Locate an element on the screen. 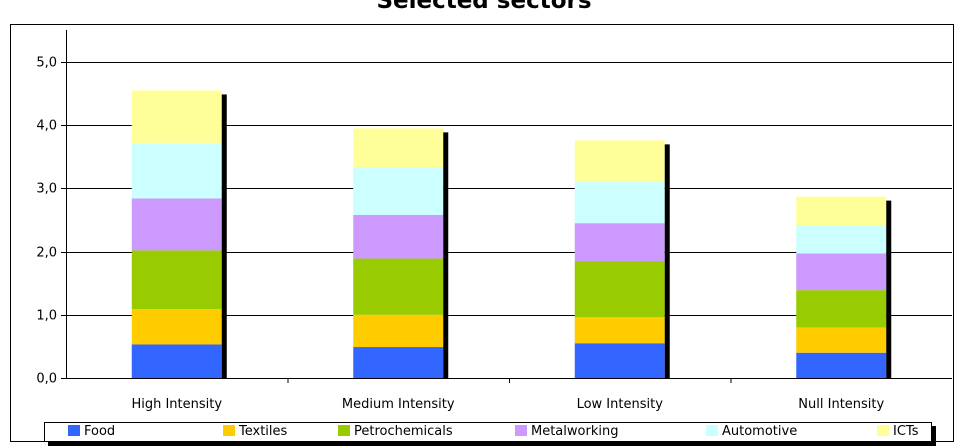  y-tick-label: 5,0 is located at coordinates (46, 63).